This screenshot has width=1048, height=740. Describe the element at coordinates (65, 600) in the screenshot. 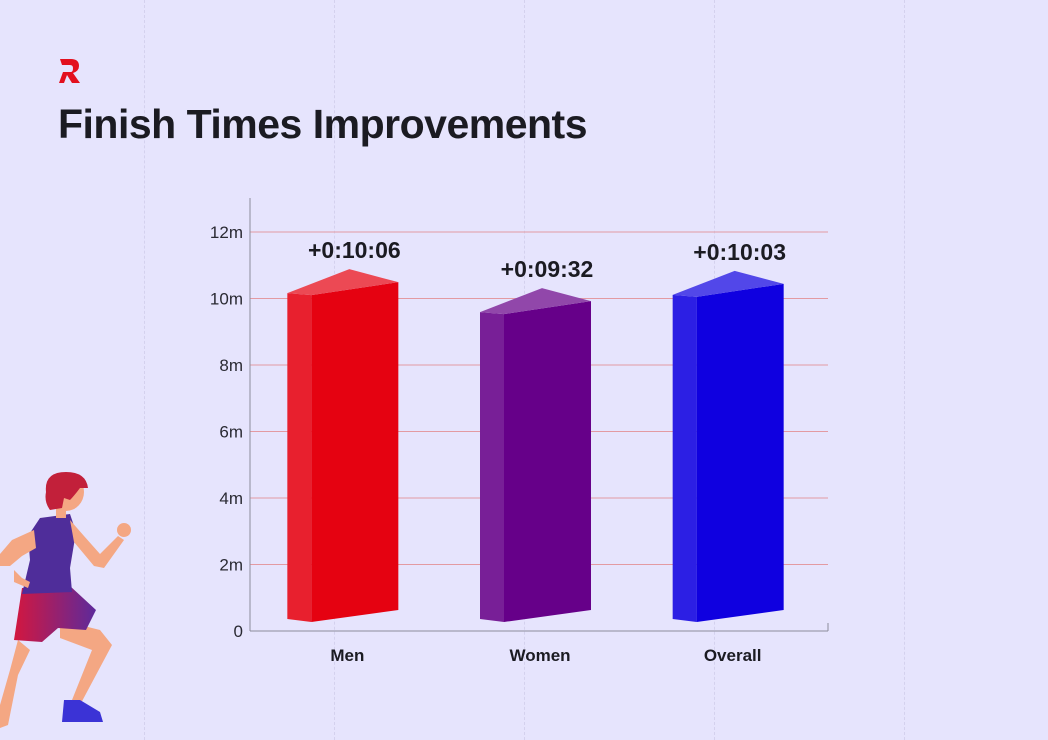

I see `runner-illustration` at that location.